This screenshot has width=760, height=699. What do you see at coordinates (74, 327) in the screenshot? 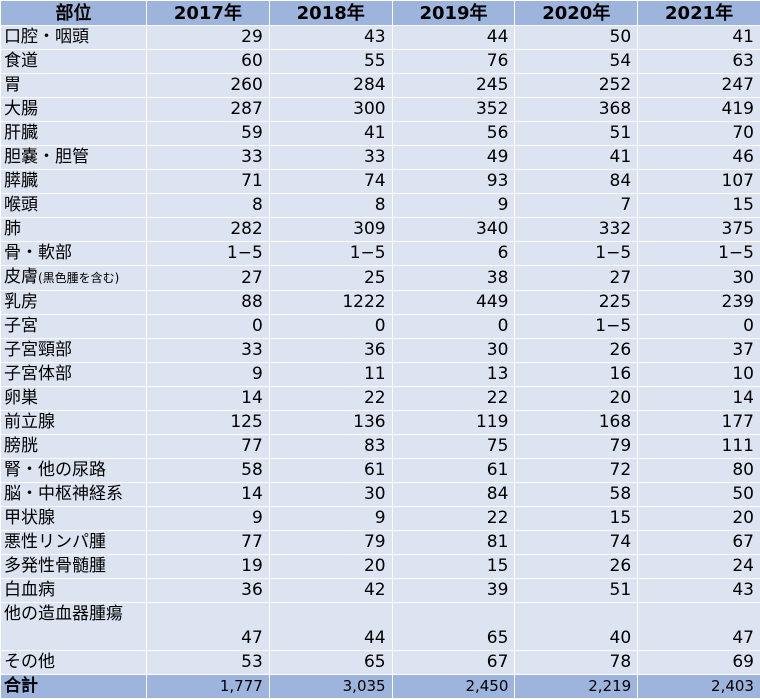
I see `row-site-label: 子宮` at bounding box center [74, 327].